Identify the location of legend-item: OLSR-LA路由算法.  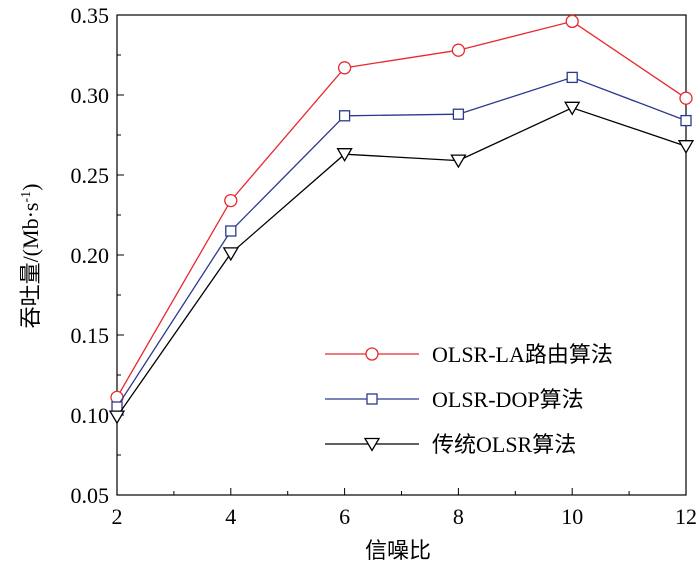
(469, 354).